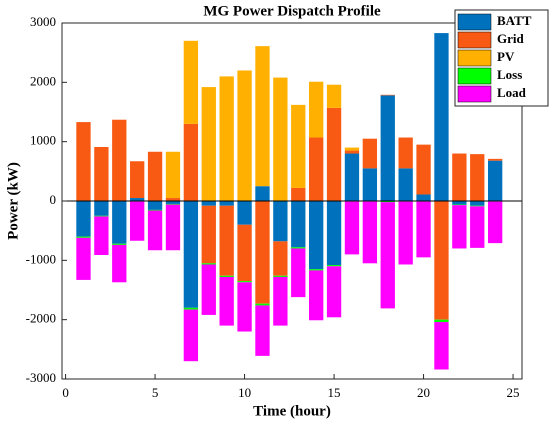  I want to click on legend-label: PV, so click(506, 56).